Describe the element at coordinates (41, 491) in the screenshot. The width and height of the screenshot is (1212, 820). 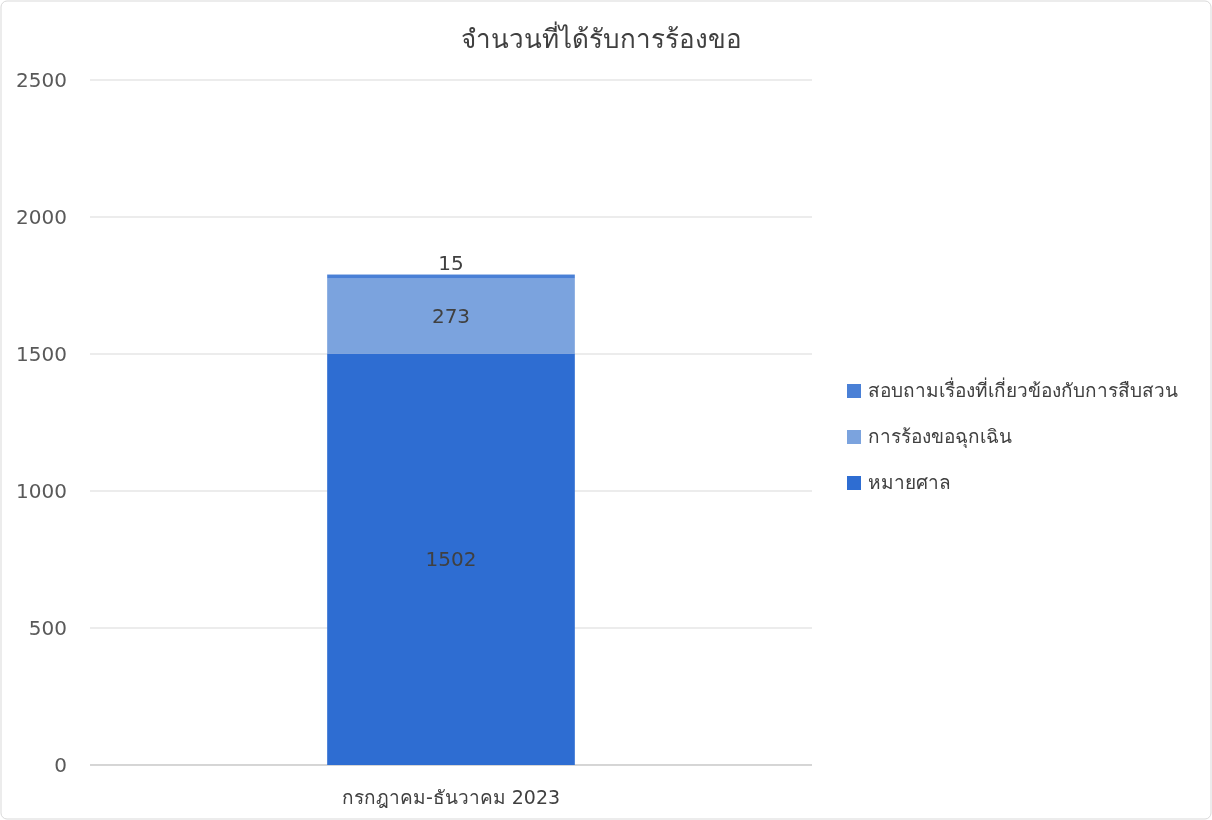
I see `y-tick-label: 1000` at that location.